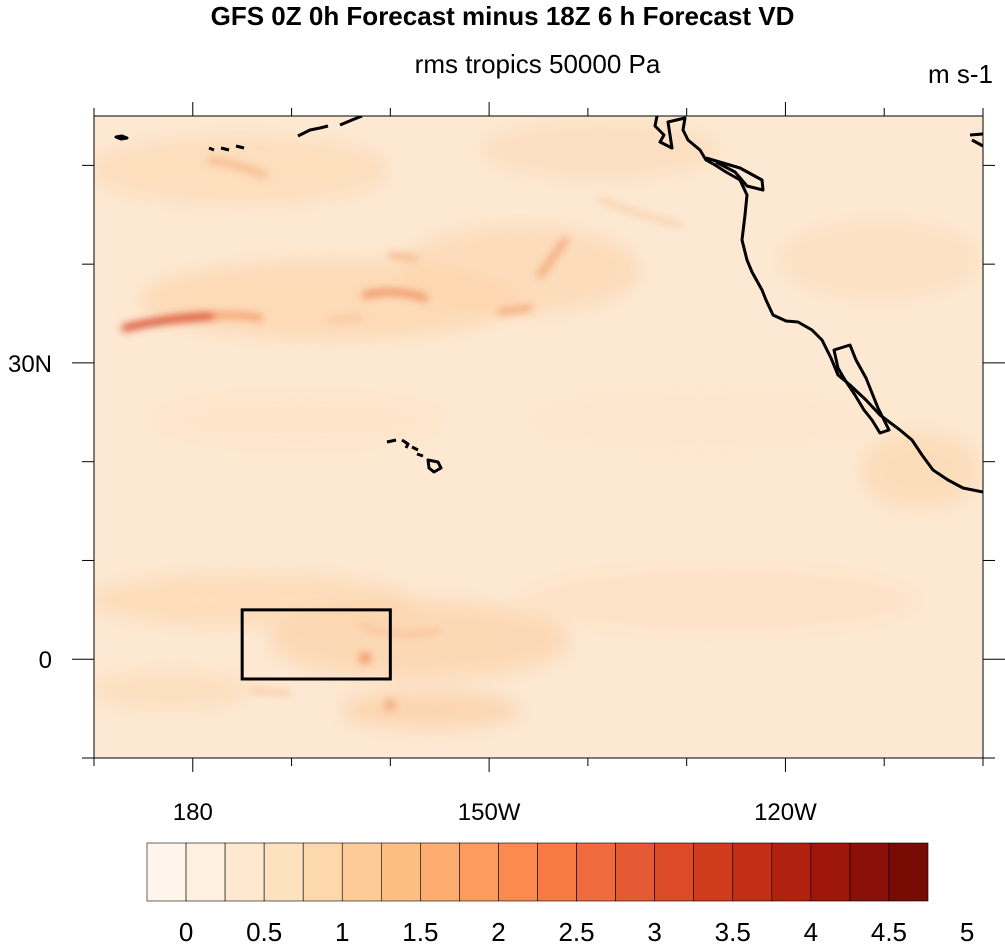  Describe the element at coordinates (193, 812) in the screenshot. I see `x-tick-label: 180` at that location.